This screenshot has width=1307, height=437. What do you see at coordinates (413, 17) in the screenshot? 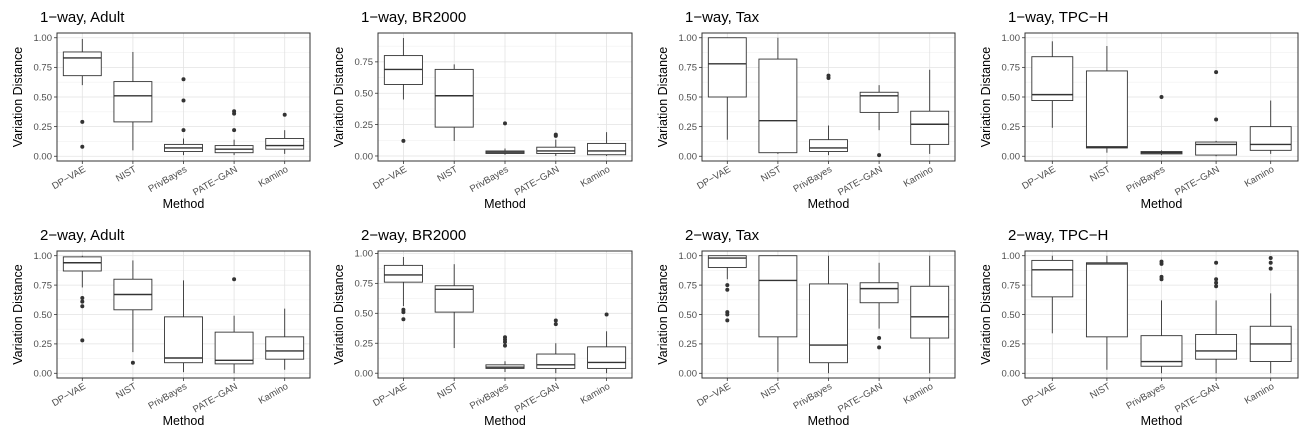
I see `panel-title: 1−way, BR2000` at bounding box center [413, 17].